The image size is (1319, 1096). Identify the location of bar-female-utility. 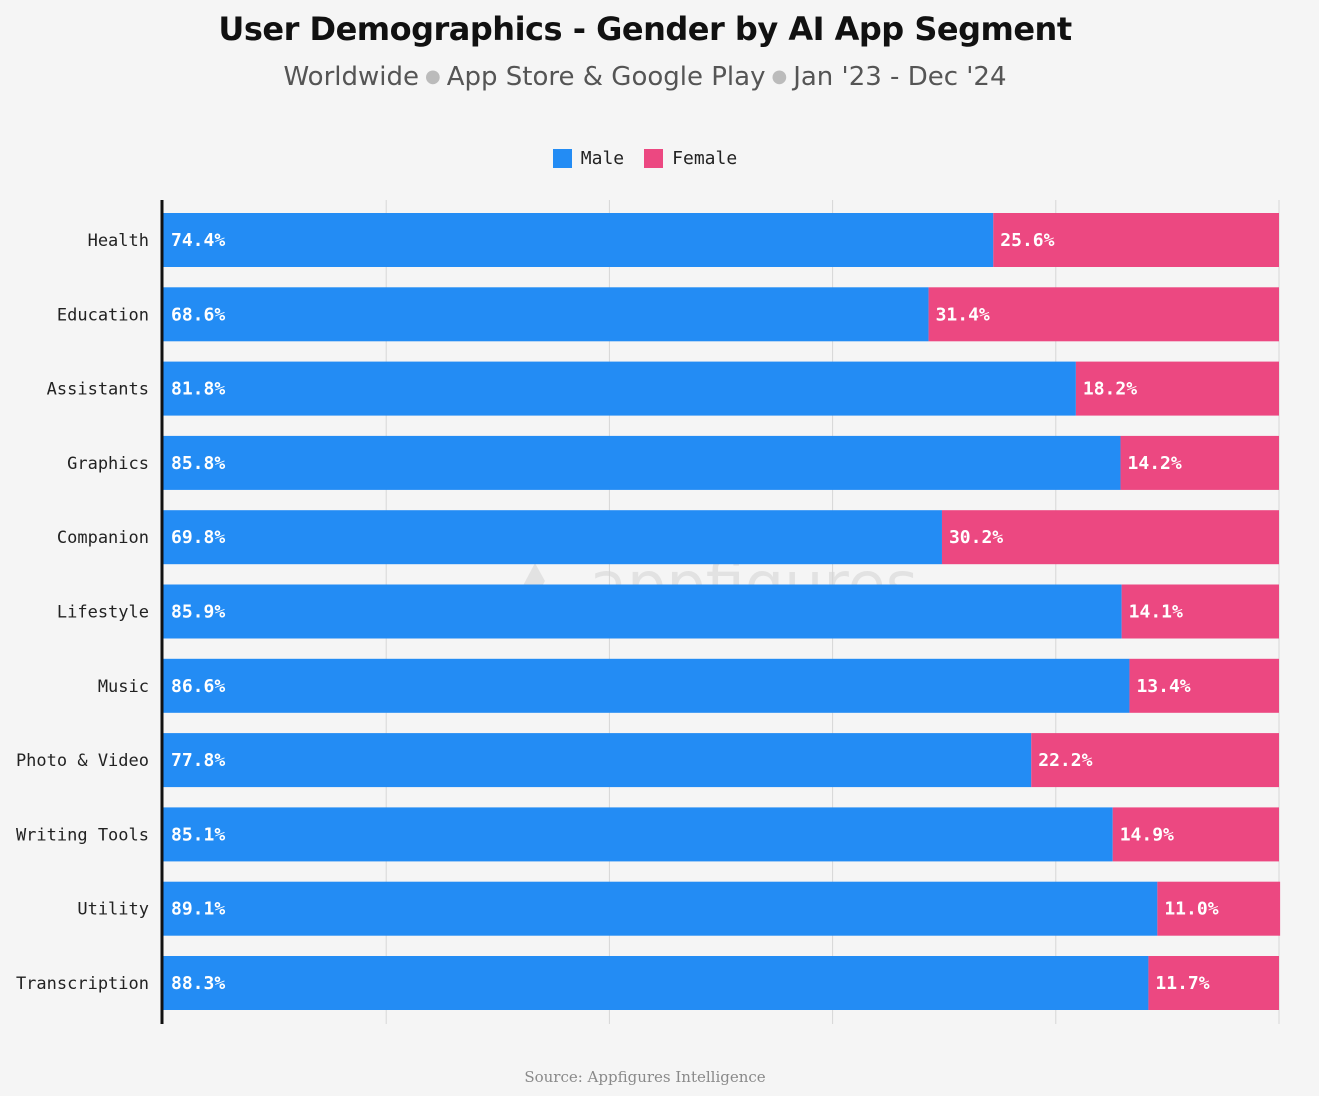
(1219, 908).